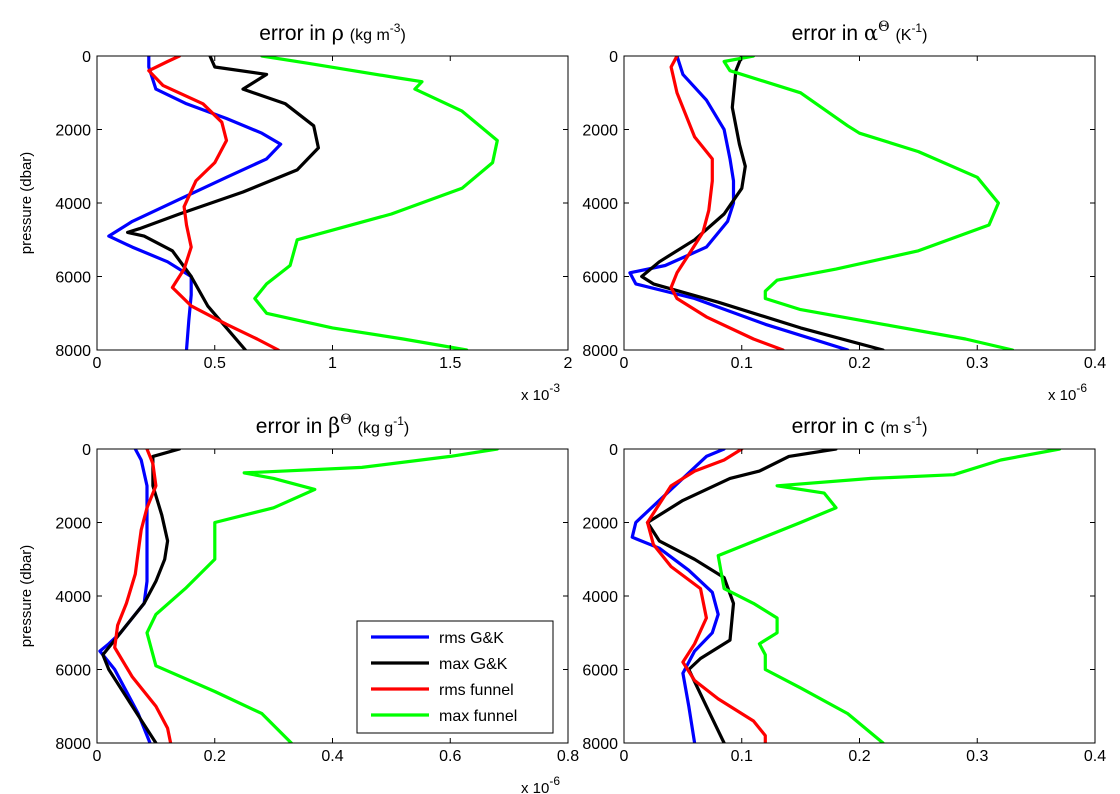 Image resolution: width=1120 pixels, height=794 pixels. What do you see at coordinates (478, 716) in the screenshot?
I see `legend-label: max funnel` at bounding box center [478, 716].